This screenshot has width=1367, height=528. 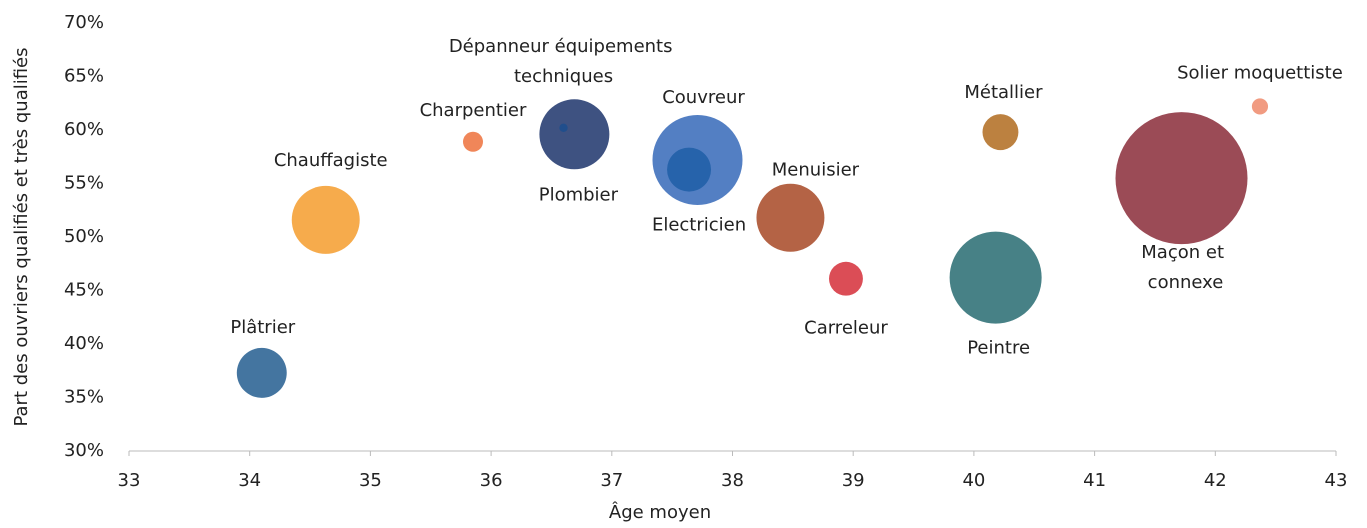 I want to click on point-label: Menuisier, so click(x=816, y=170).